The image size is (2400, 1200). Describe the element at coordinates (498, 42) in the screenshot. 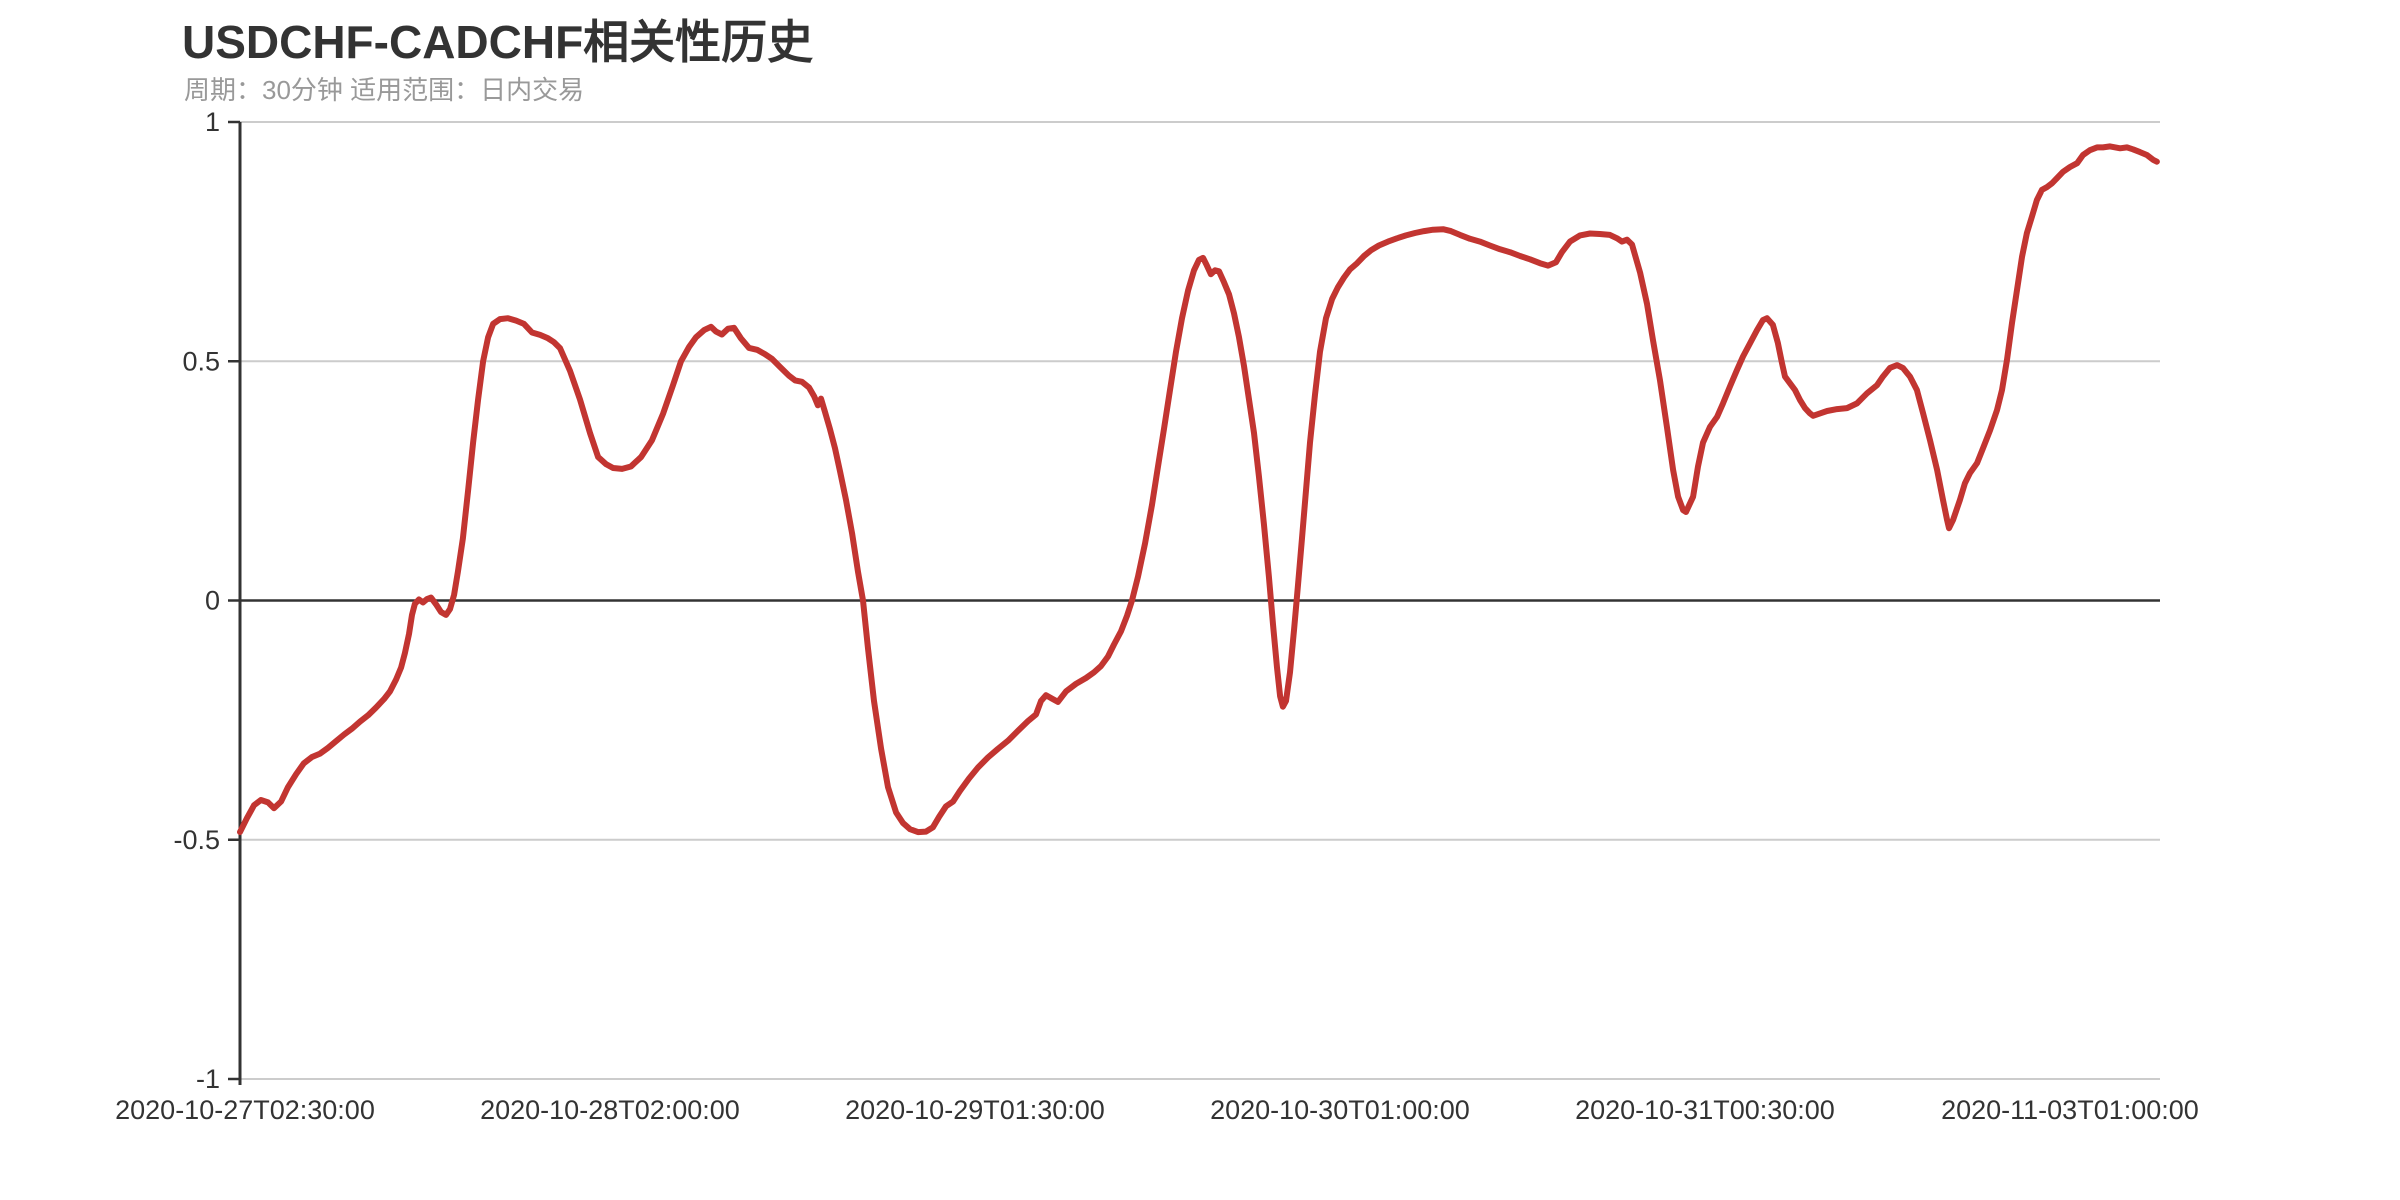

I see `chart-title: USDCHF-CADCHF相关性历史` at that location.